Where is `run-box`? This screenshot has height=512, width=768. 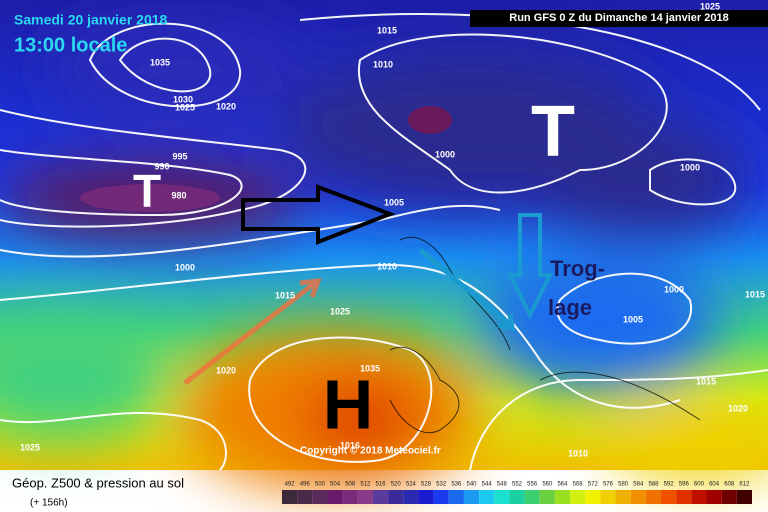
run-box is located at coordinates (619, 18).